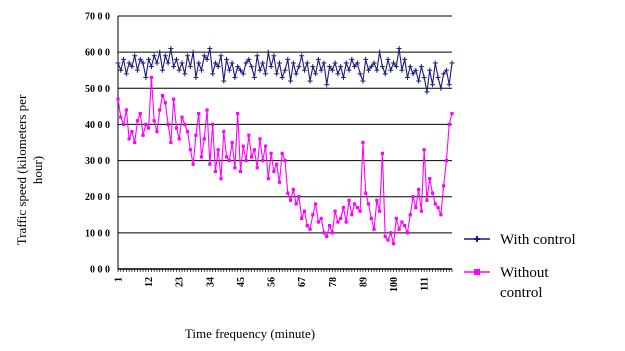 The width and height of the screenshot is (625, 351). Describe the element at coordinates (250, 333) in the screenshot. I see `x-axis-label: Time frequency (minute)` at that location.